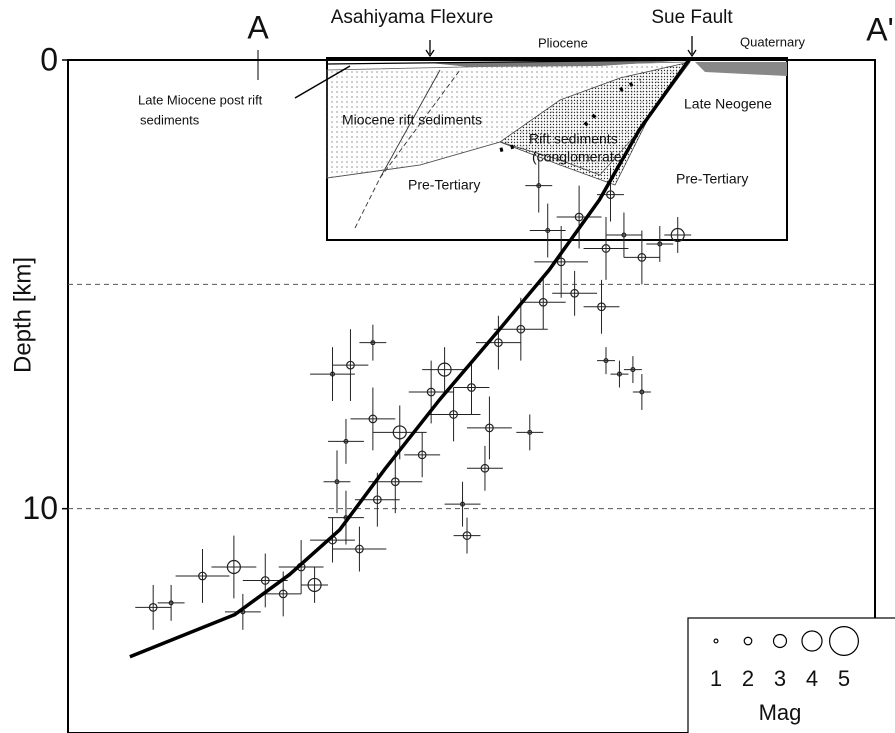  Describe the element at coordinates (40, 508) in the screenshot. I see `y-tick-label: 10` at that location.